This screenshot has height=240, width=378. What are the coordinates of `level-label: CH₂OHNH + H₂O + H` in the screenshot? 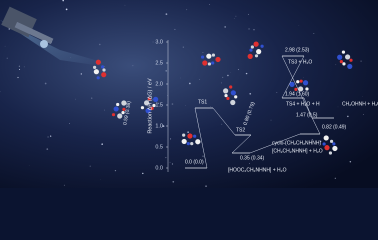 It's located at (360, 104).